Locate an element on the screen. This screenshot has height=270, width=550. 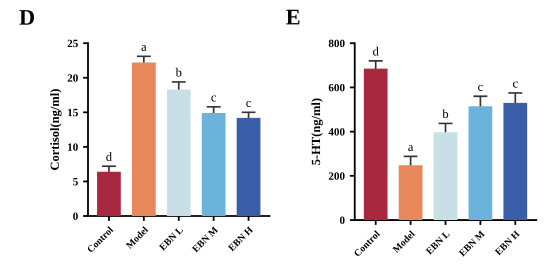
y-tick-label: 600 is located at coordinates (336, 88).